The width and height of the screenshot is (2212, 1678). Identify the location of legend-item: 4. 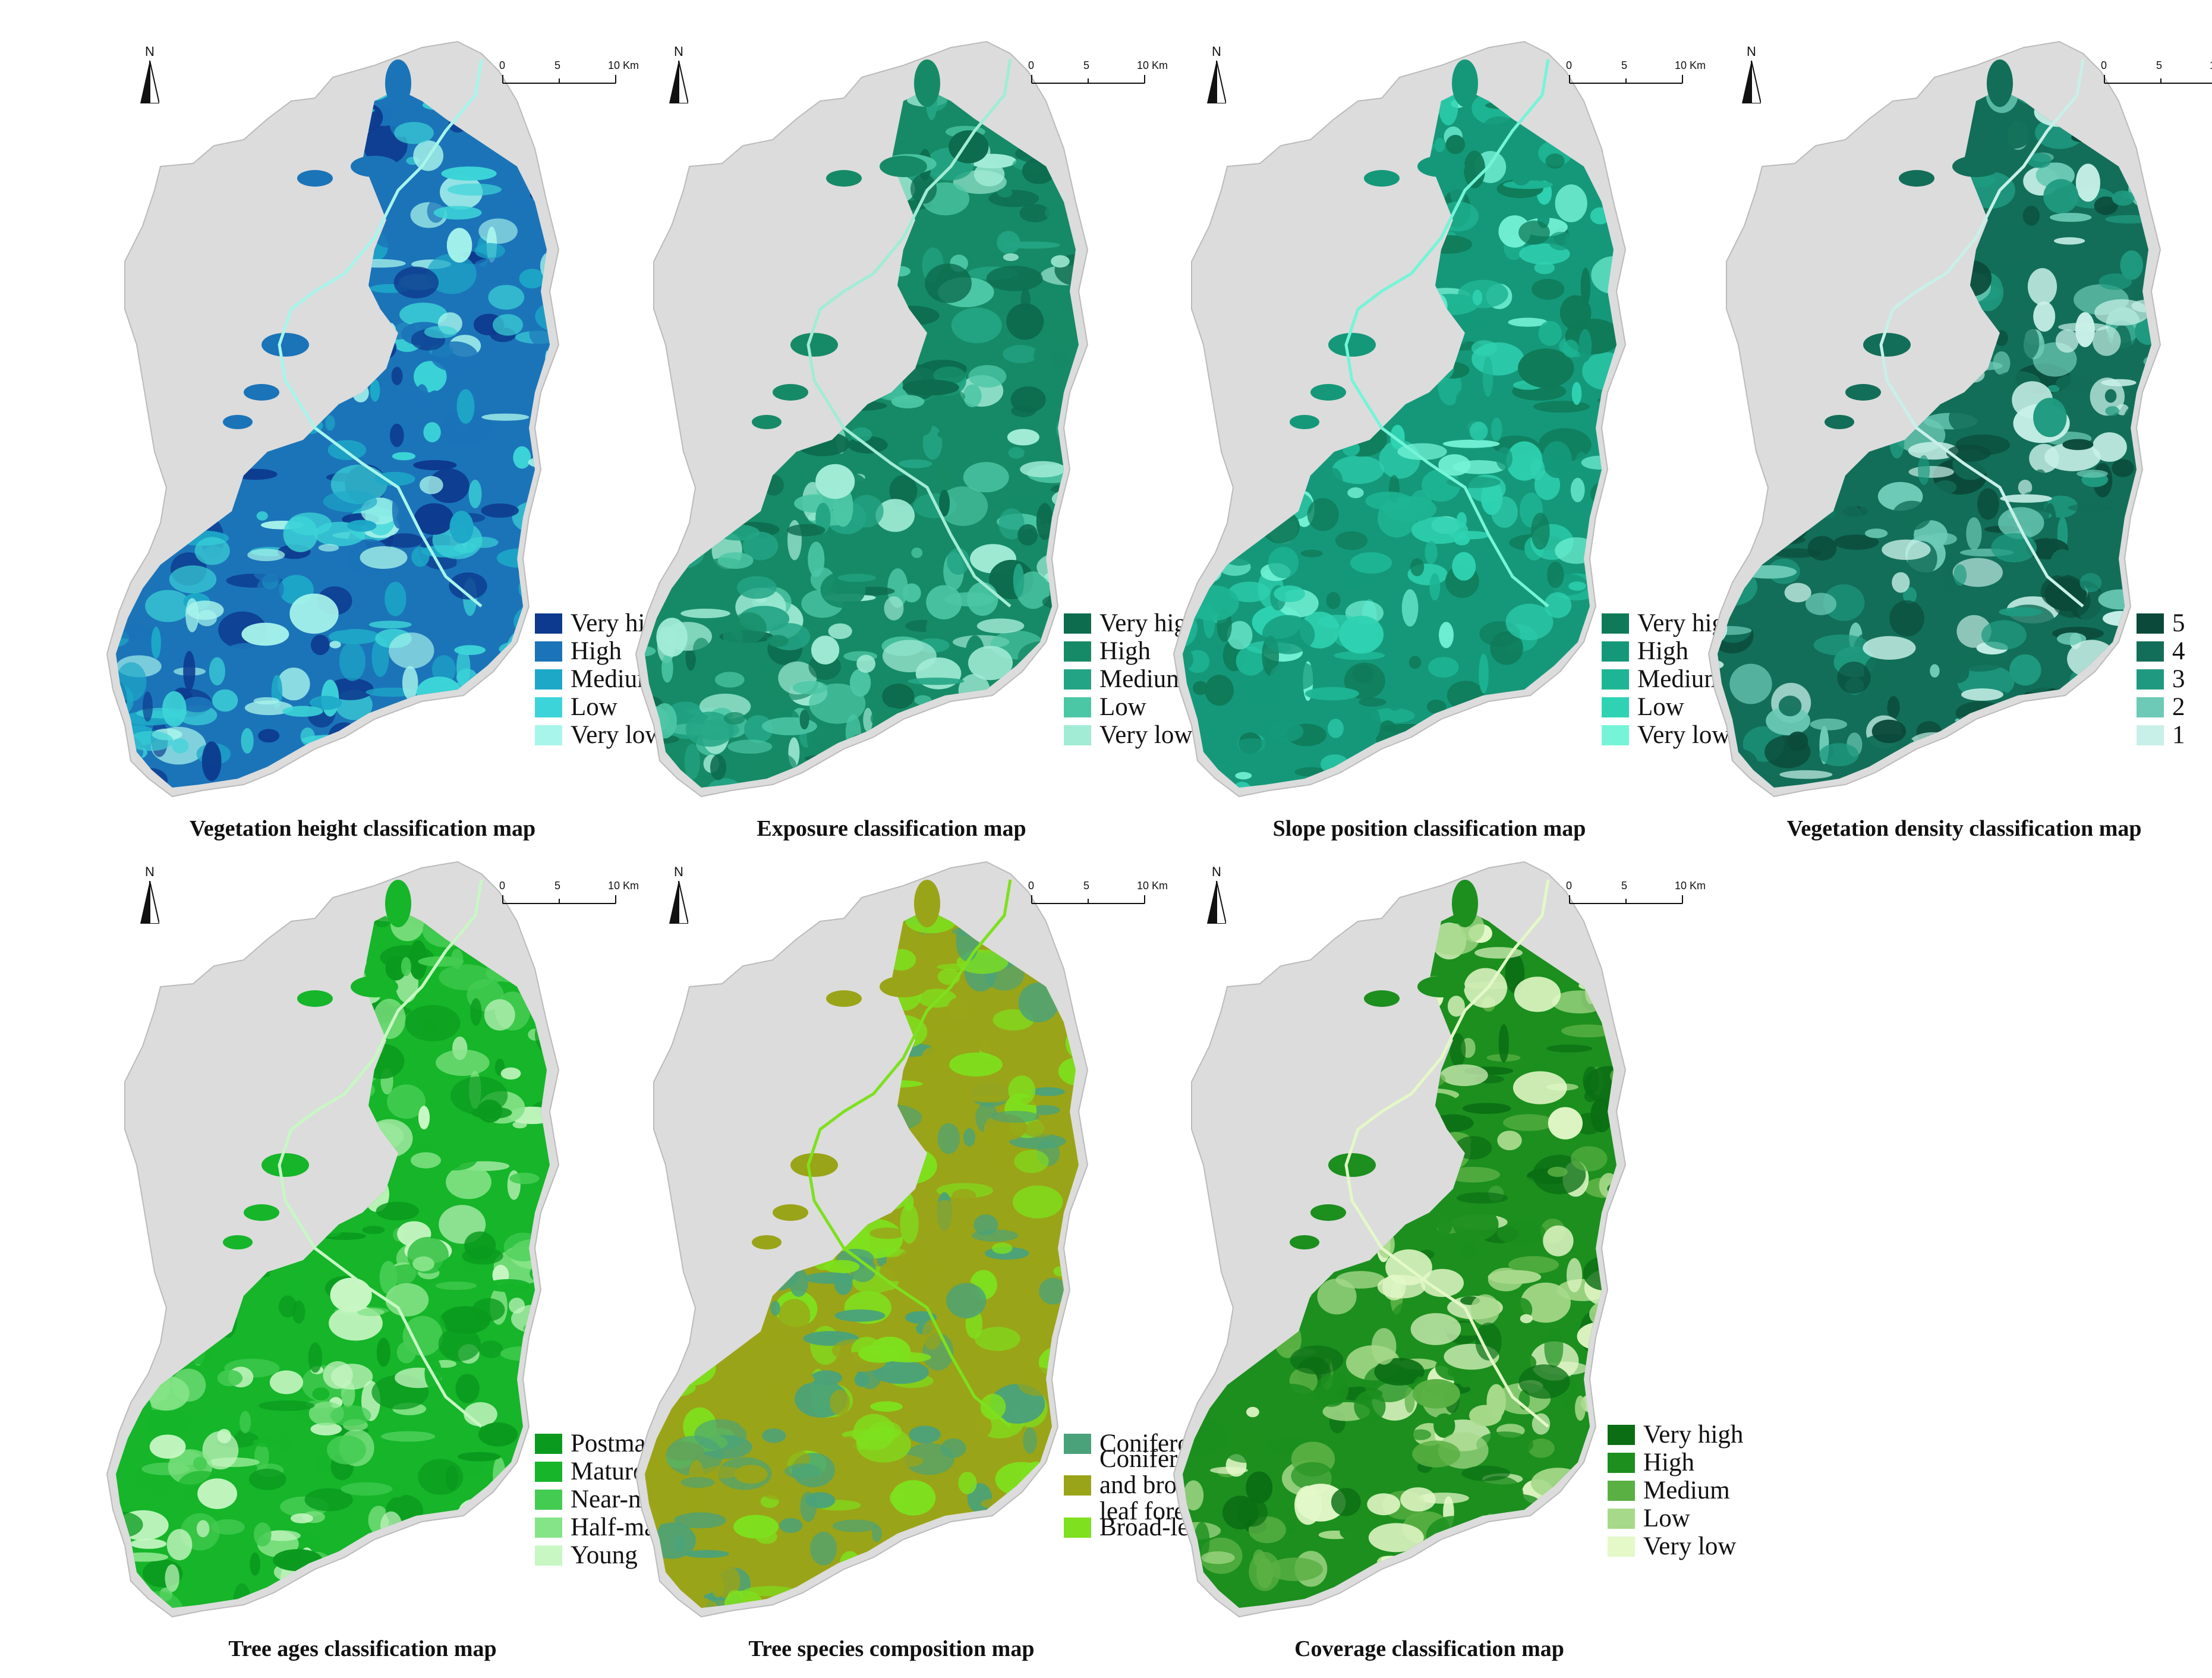
(2174, 651).